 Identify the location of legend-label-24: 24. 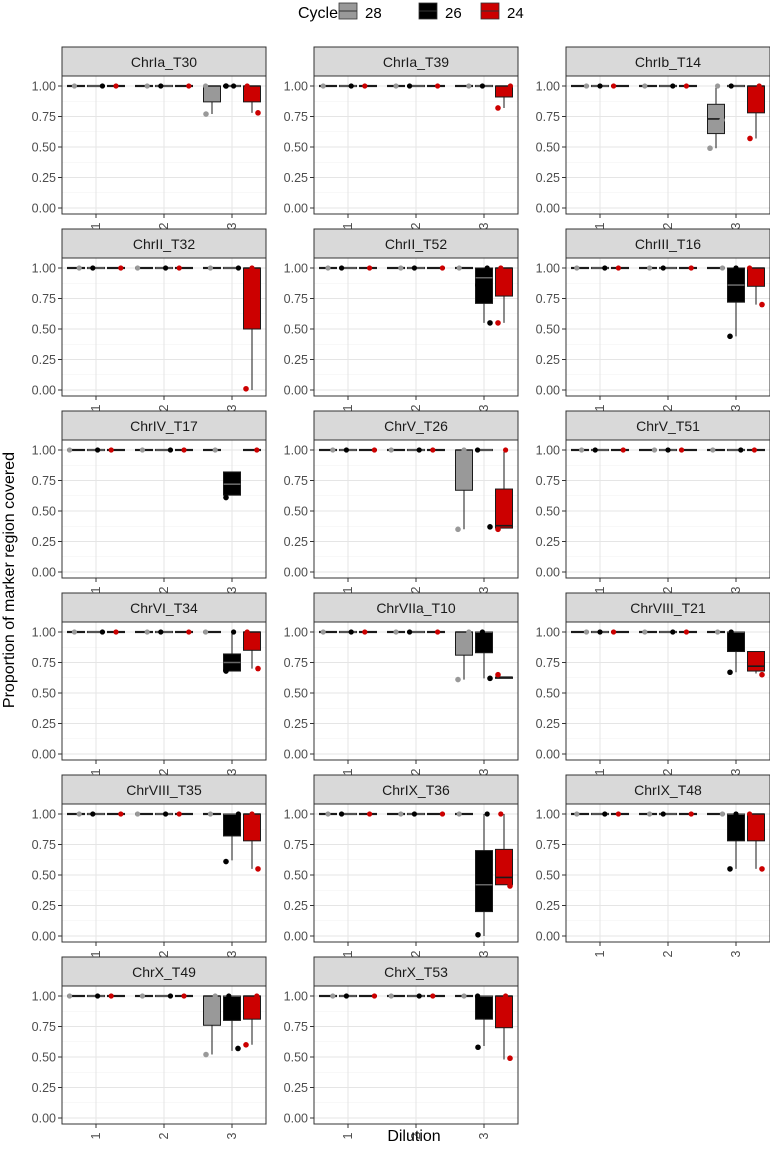
(515, 13).